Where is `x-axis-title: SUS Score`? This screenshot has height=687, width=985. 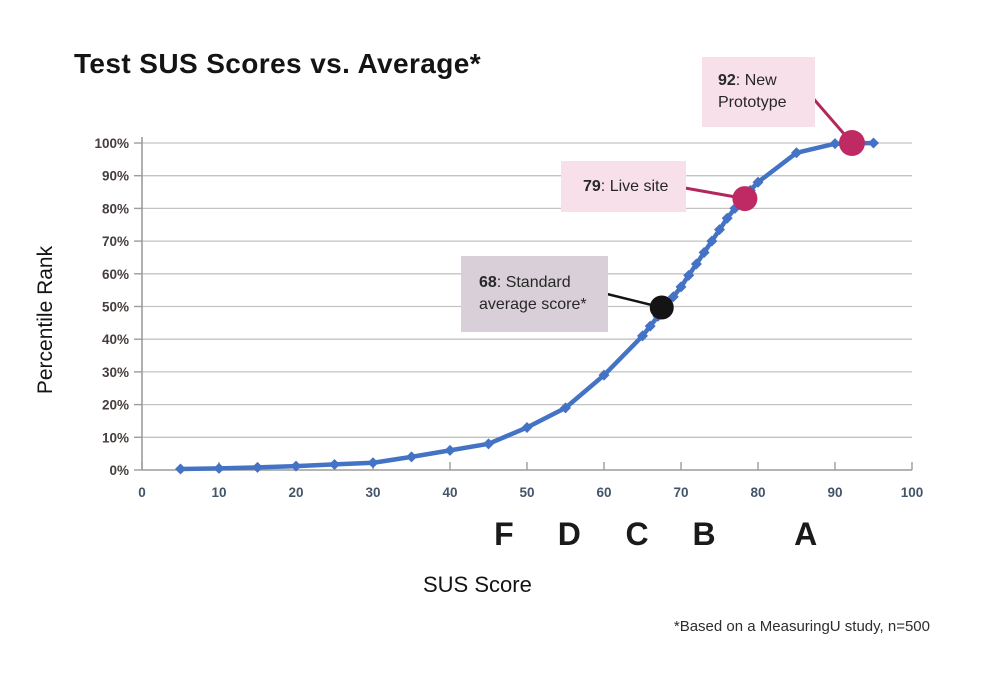
x-axis-title: SUS Score is located at coordinates (477, 584).